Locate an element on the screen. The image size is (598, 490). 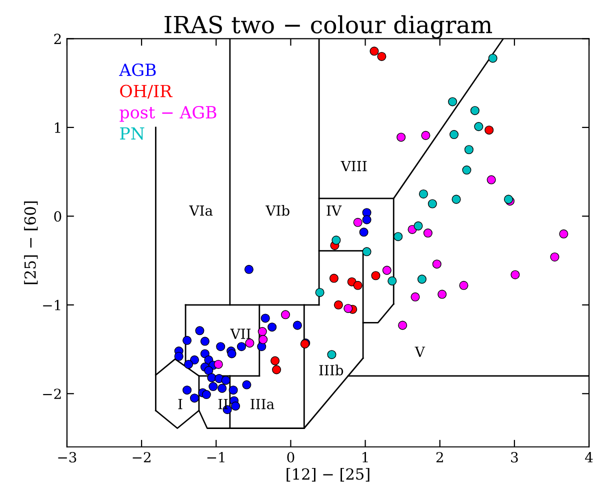
x-tick-label: 3 is located at coordinates (514, 457).